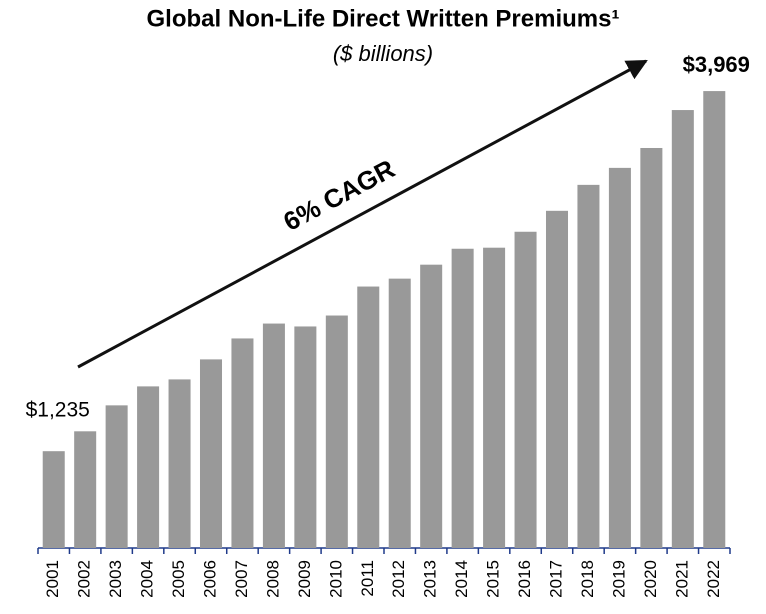  I want to click on chart-subtitle: ($ billions), so click(383, 53).